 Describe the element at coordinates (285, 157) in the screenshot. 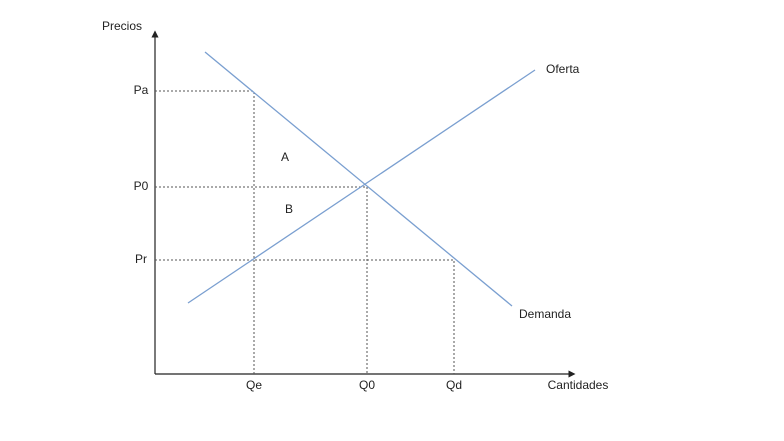

I see `area-label: A` at that location.